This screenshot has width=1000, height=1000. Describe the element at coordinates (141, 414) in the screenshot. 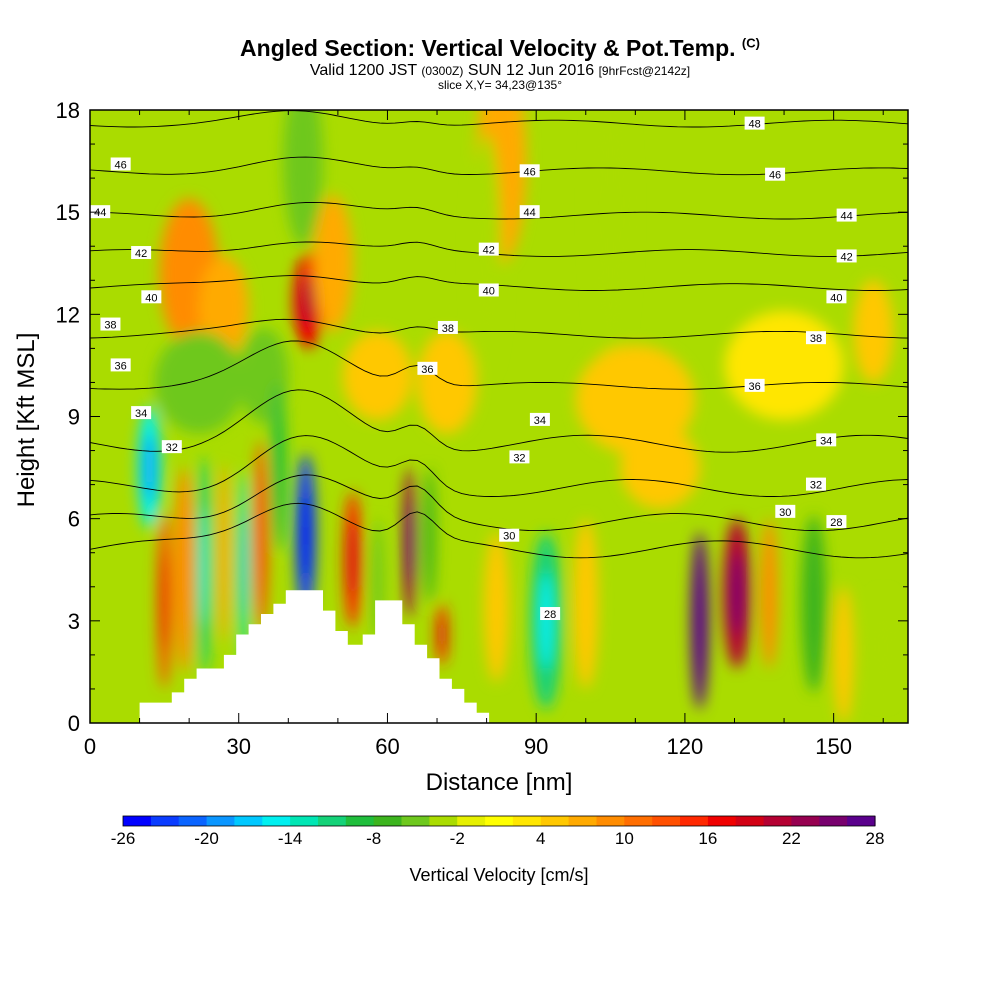

I see `contour-label-text: 34` at that location.